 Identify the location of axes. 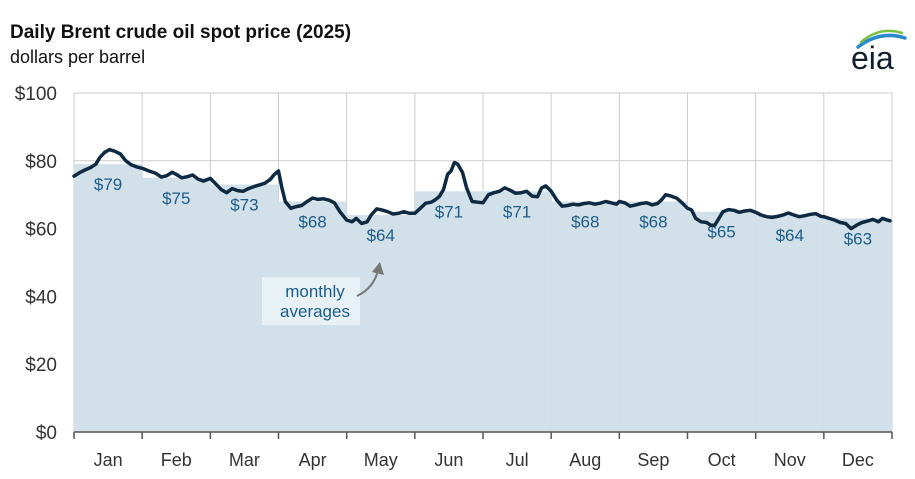
(483, 435).